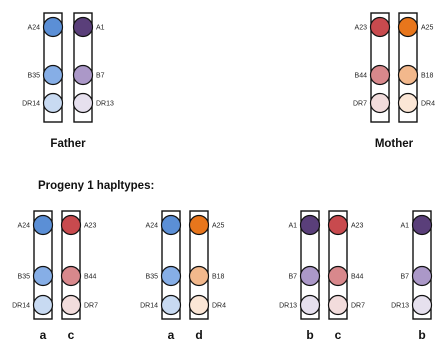 The width and height of the screenshot is (438, 345). I want to click on parent-caption: Father, so click(68, 144).